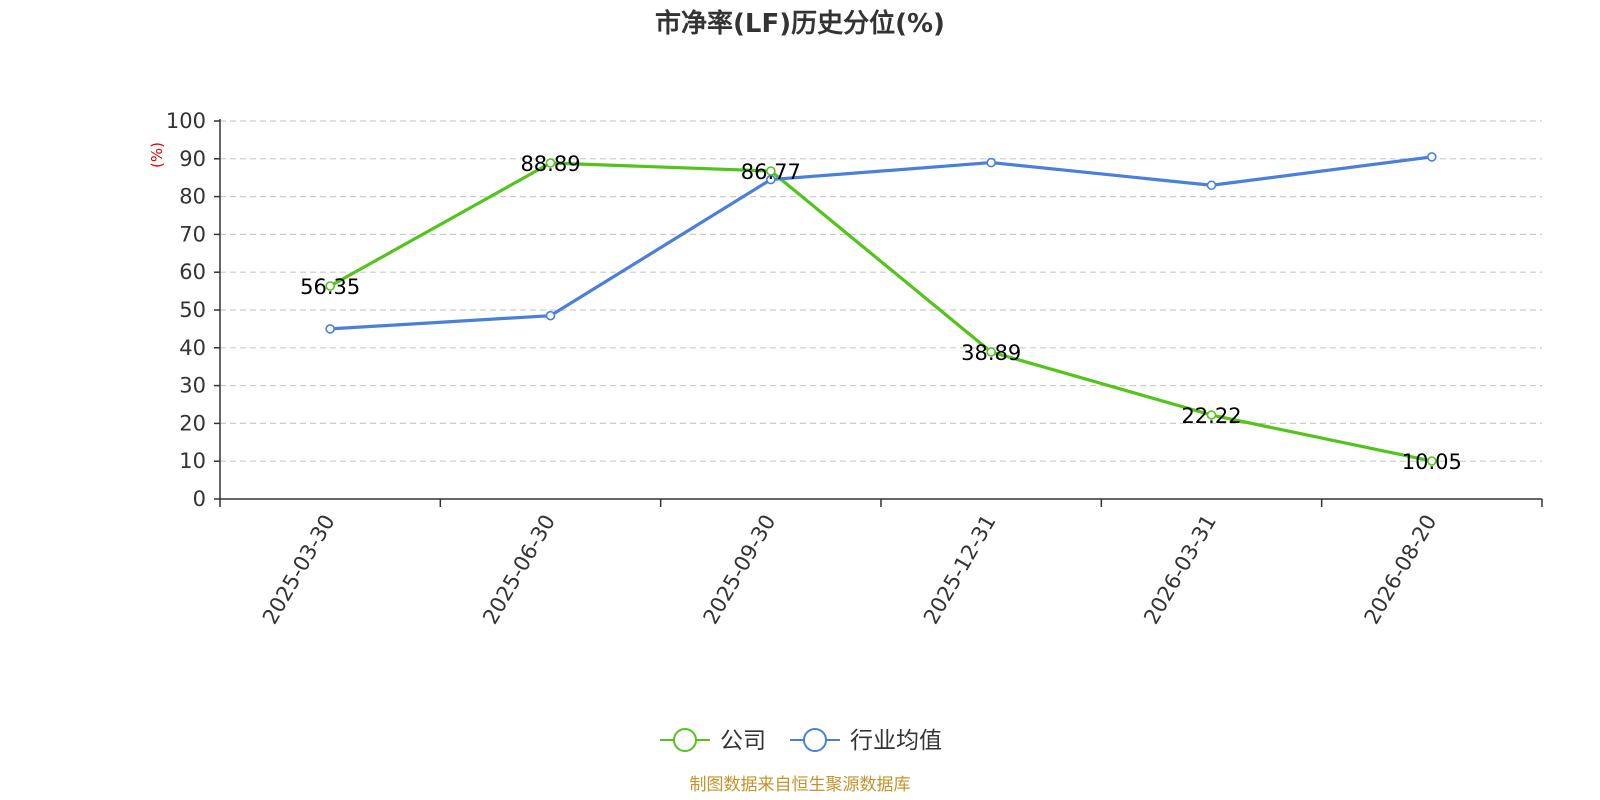 The width and height of the screenshot is (1600, 800). I want to click on legend-label: 公司, so click(743, 741).